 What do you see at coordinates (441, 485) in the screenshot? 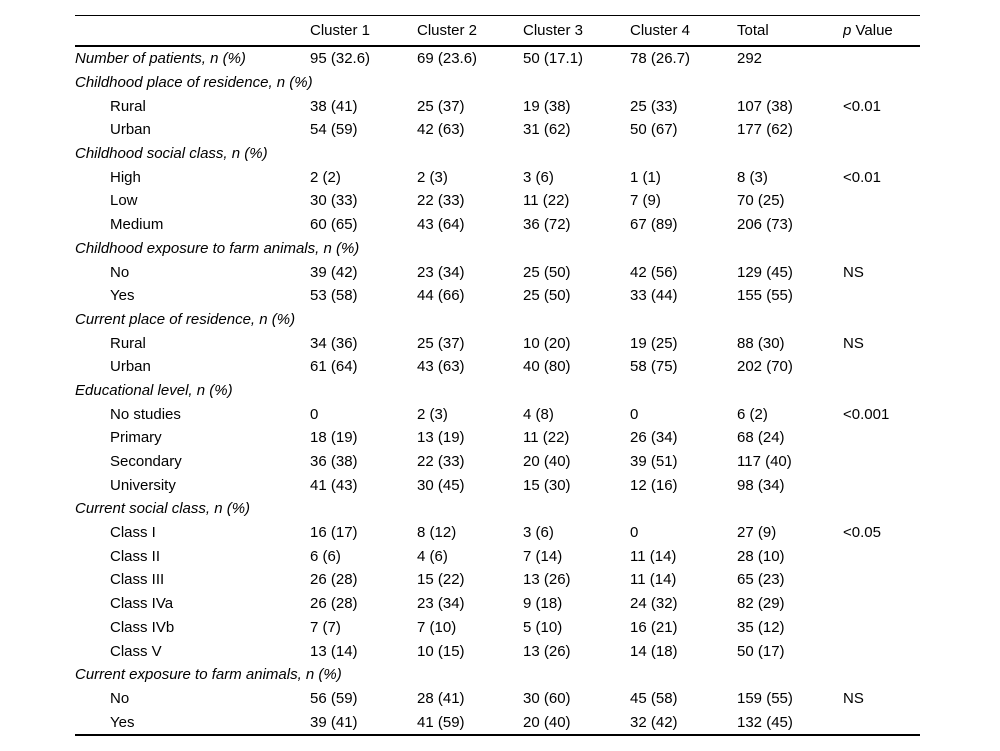
I see `value-cell: 30 (45)` at bounding box center [441, 485].